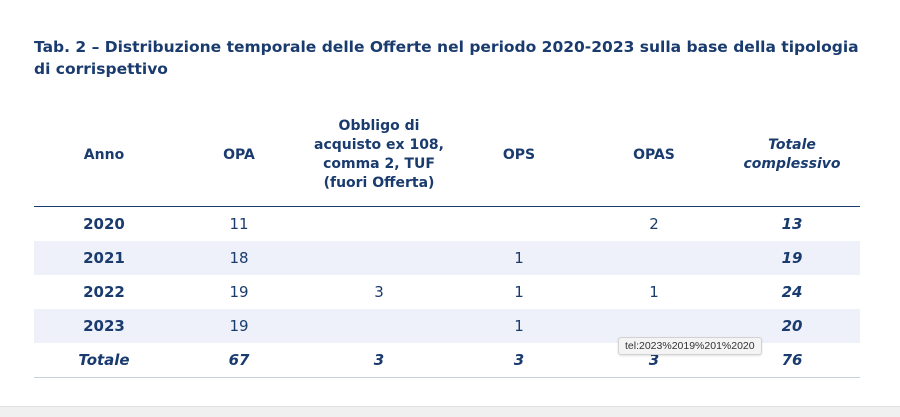  Describe the element at coordinates (450, 411) in the screenshot. I see `bottom-strip` at that location.